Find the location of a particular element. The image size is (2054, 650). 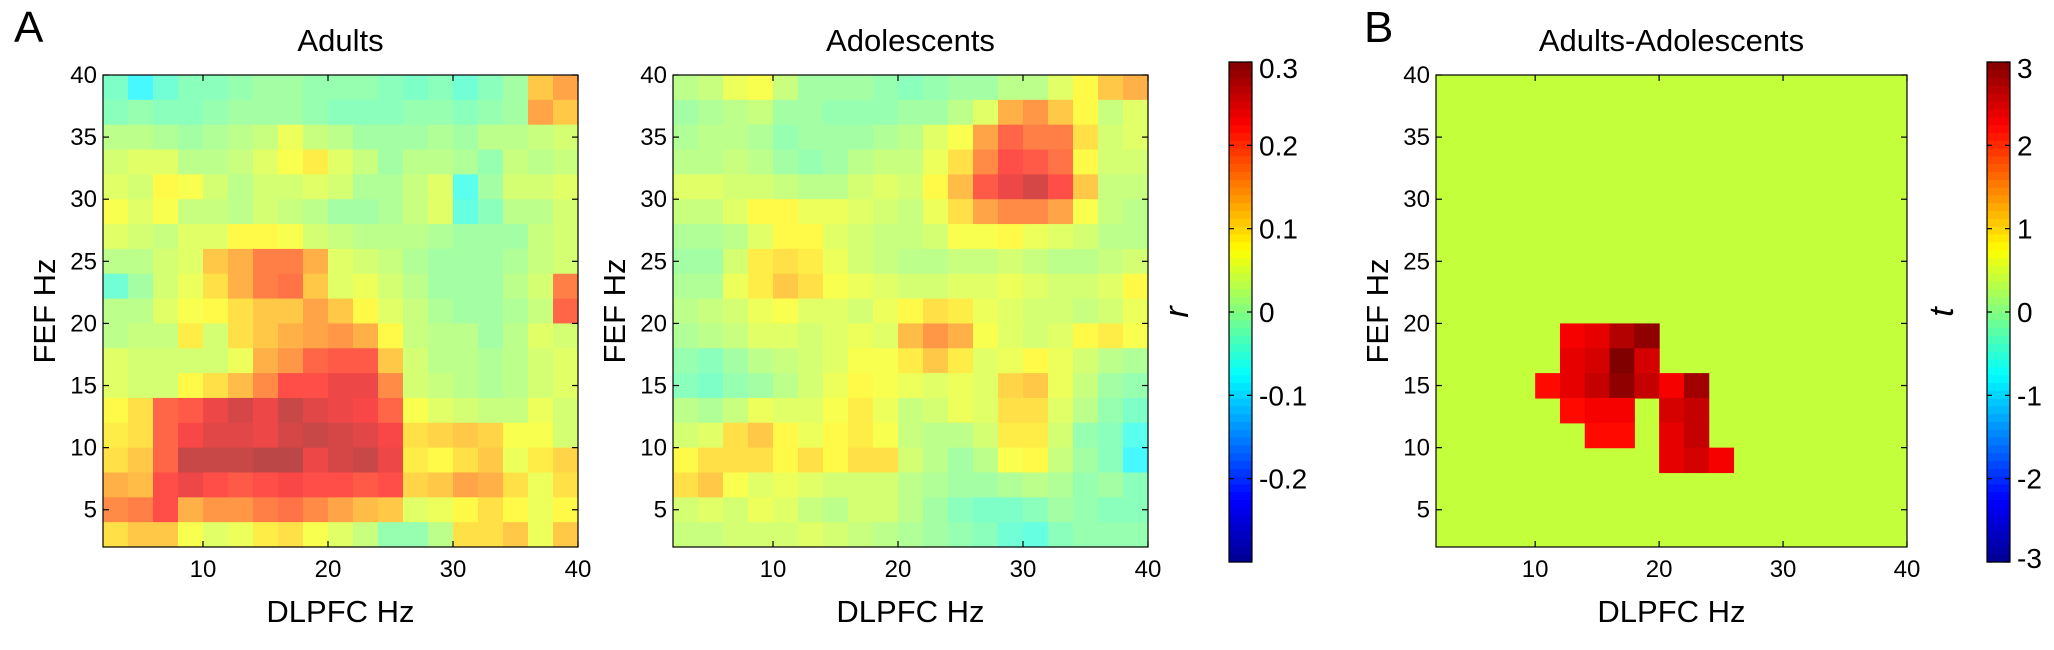

y-tick-label: 40 is located at coordinates (83, 75).